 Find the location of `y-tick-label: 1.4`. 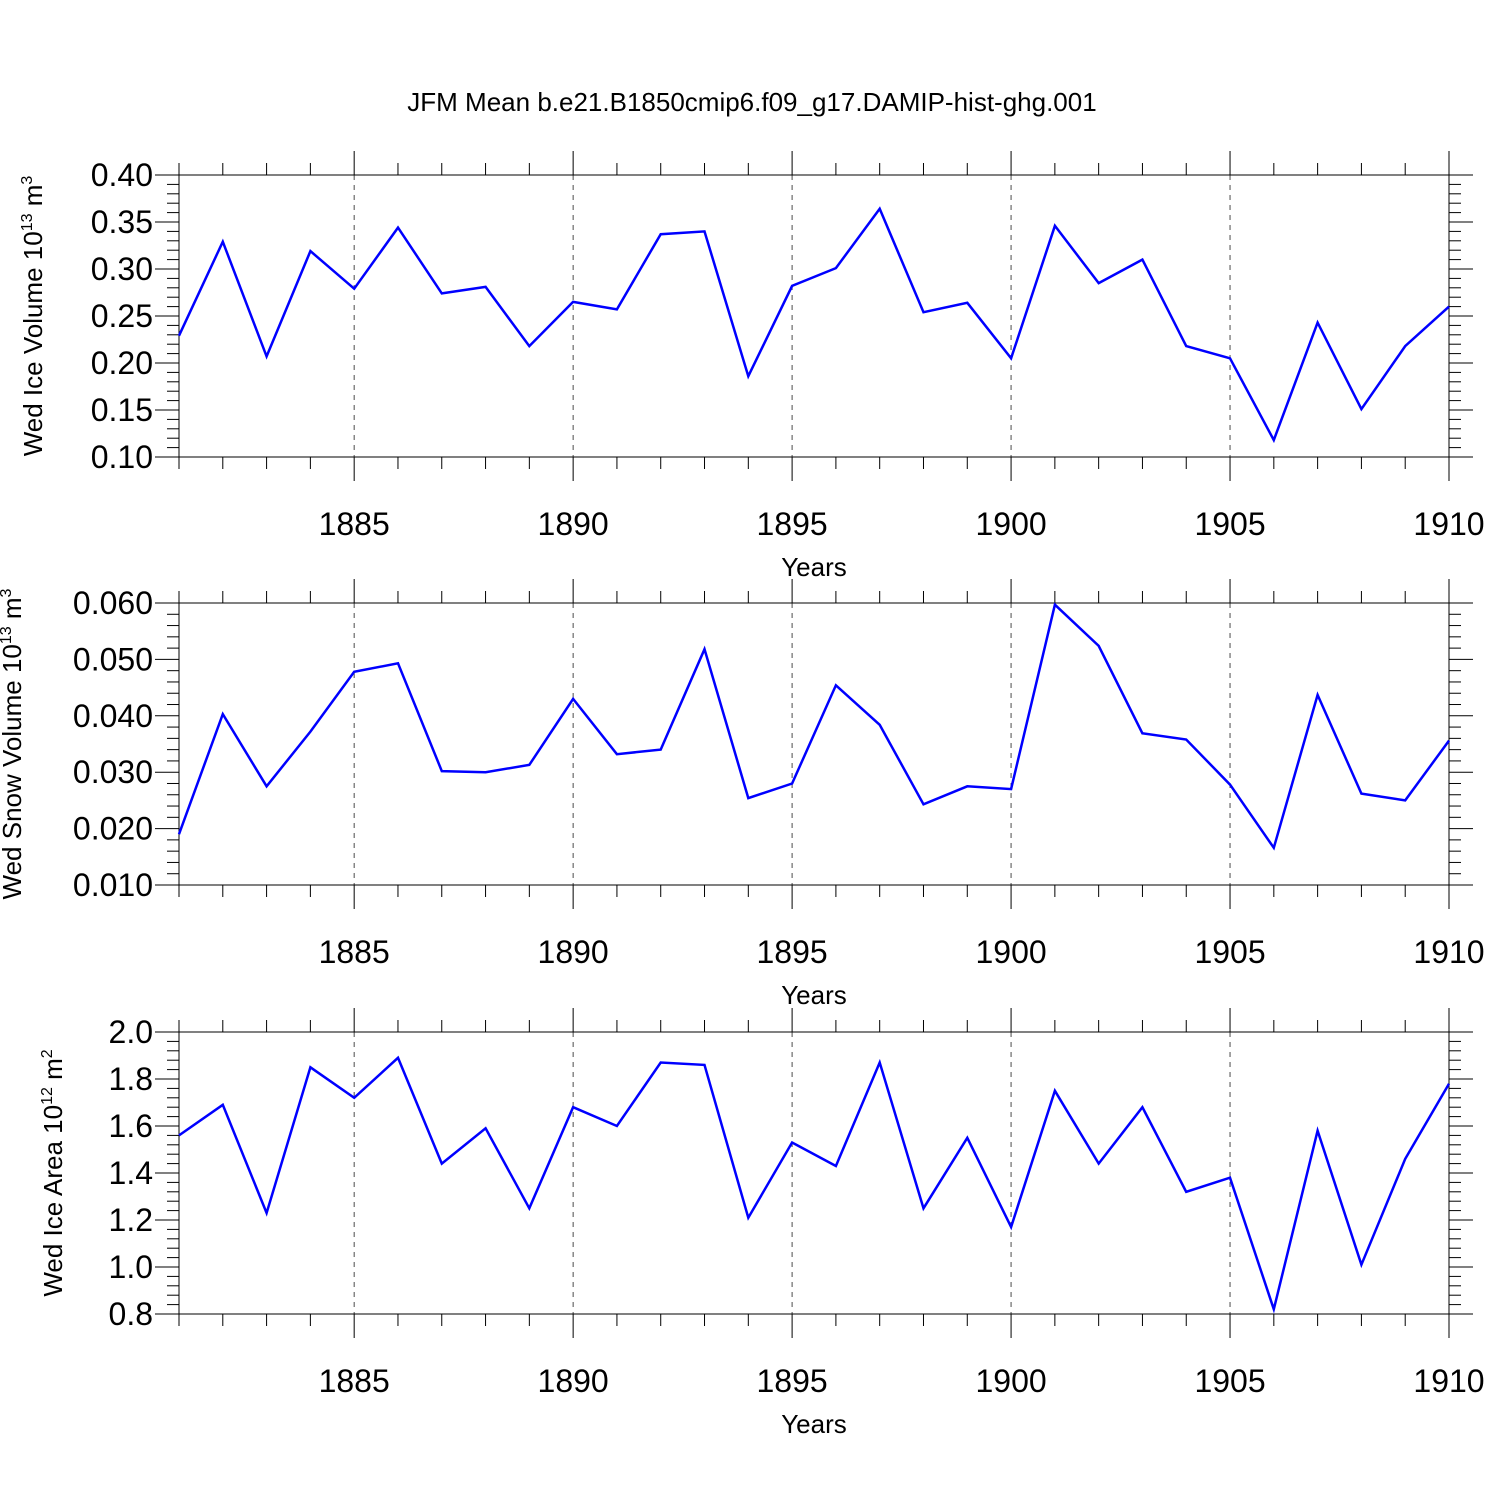

y-tick-label: 1.4 is located at coordinates (131, 1173).